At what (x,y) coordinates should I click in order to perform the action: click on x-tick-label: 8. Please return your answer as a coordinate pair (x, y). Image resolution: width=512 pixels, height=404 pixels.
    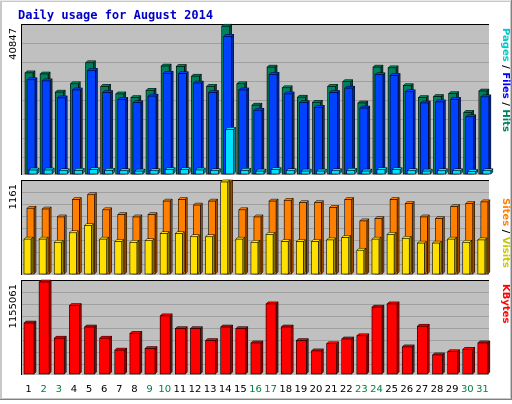
    Looking at the image, I should click on (134, 389).